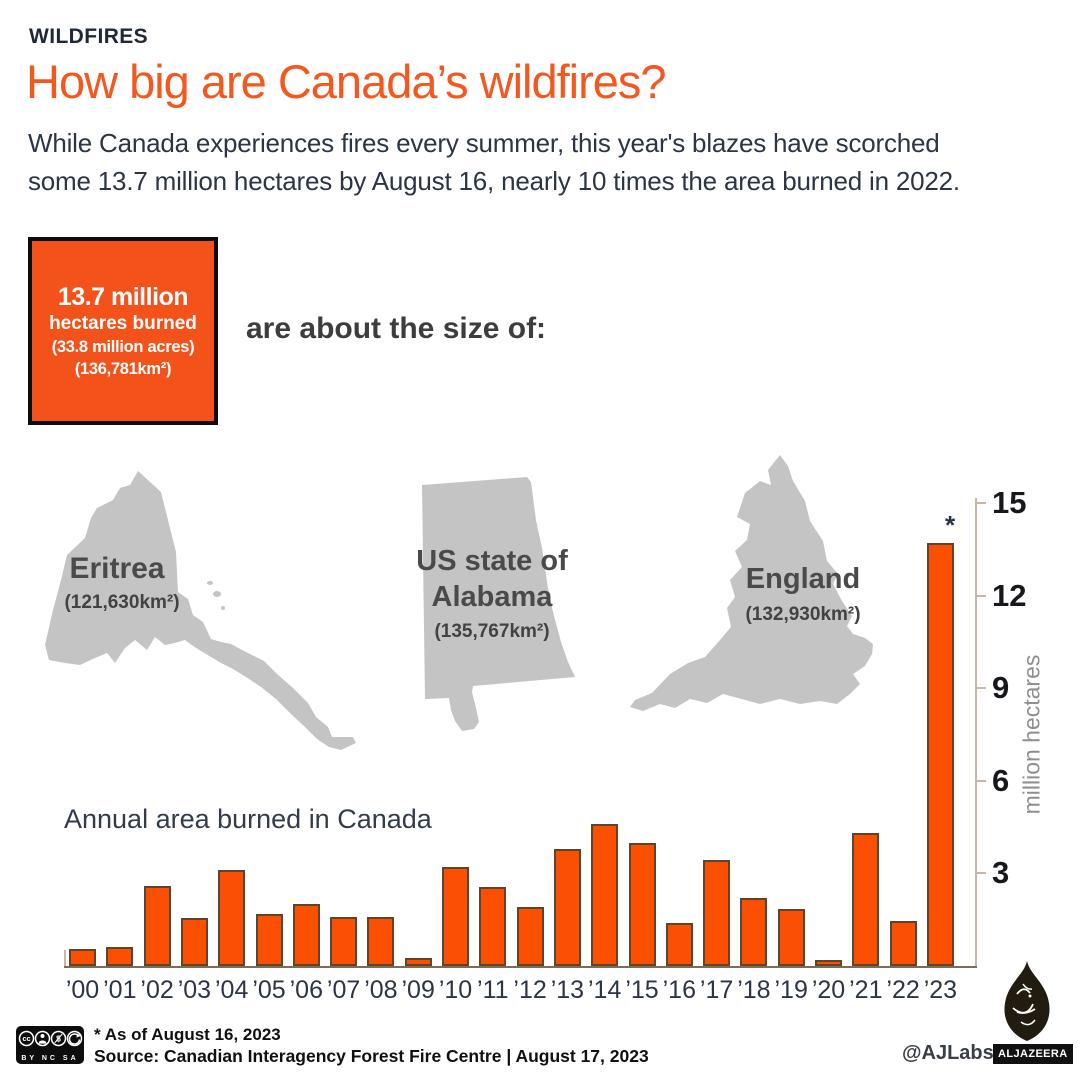 The image size is (1081, 1081). I want to click on cc-license-icon: cc $ BY NC SA, so click(50, 1045).